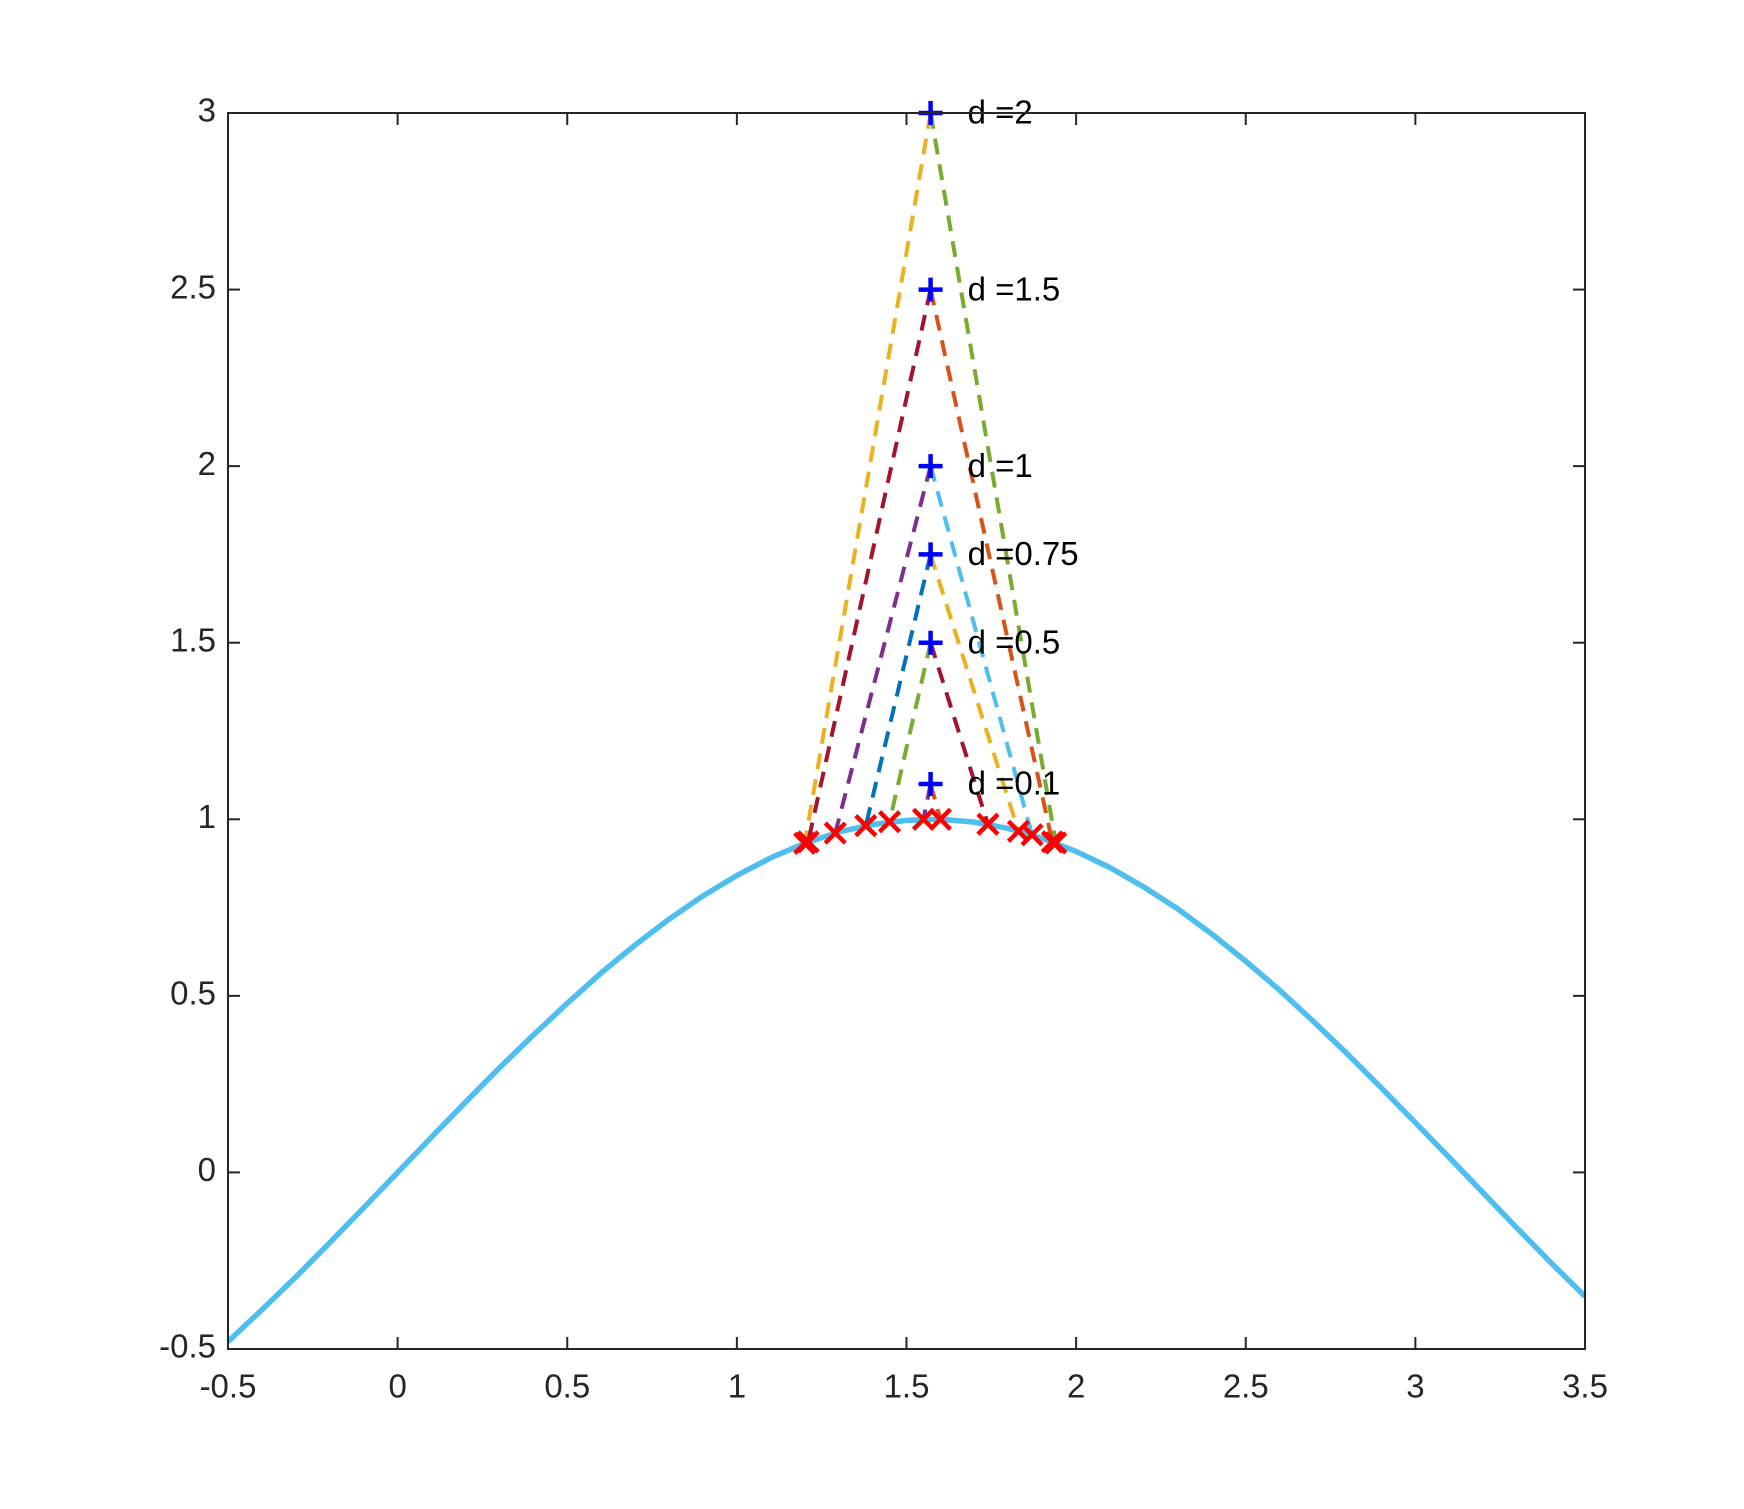 The image size is (1744, 1509). I want to click on x-tick-label: 3, so click(1415, 1386).